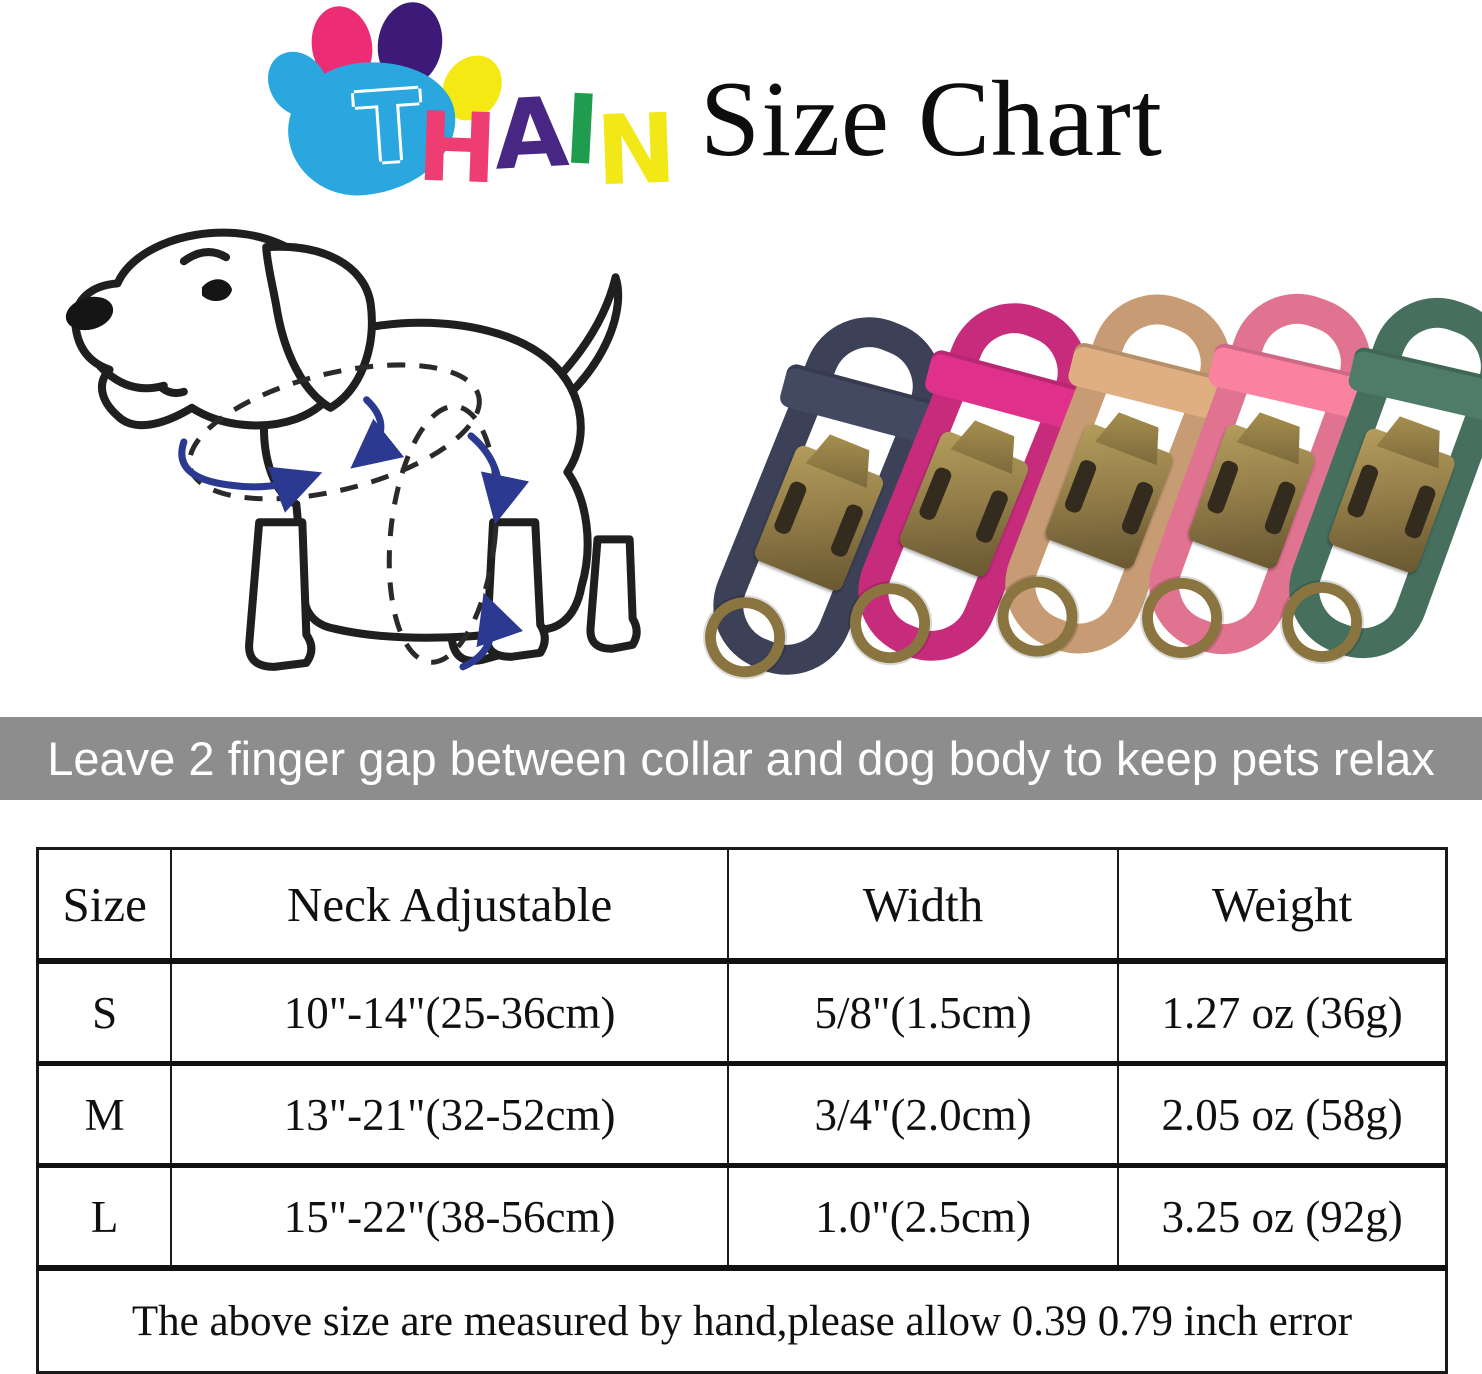 This screenshot has height=1374, width=1482. I want to click on cell-neck: 13"-21"(32-52cm), so click(449, 1115).